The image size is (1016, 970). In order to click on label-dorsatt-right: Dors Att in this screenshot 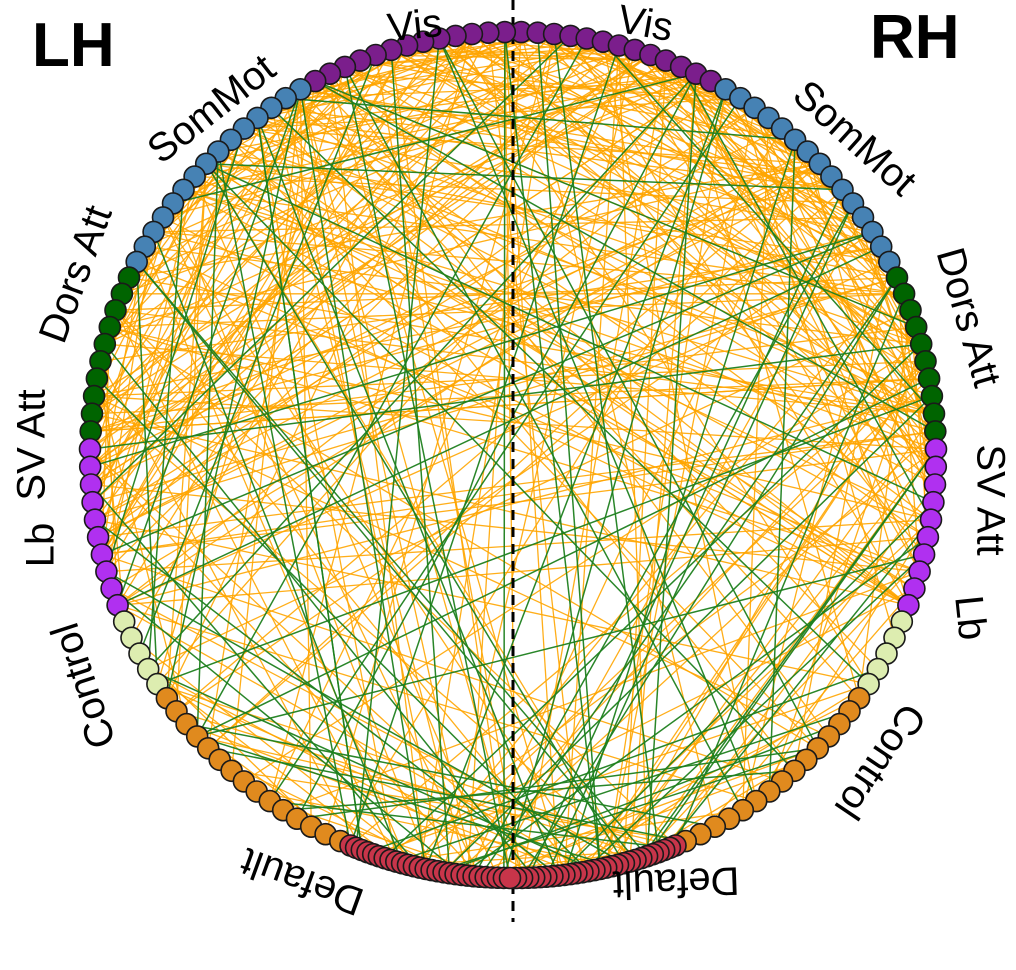, I will do `click(969, 317)`.